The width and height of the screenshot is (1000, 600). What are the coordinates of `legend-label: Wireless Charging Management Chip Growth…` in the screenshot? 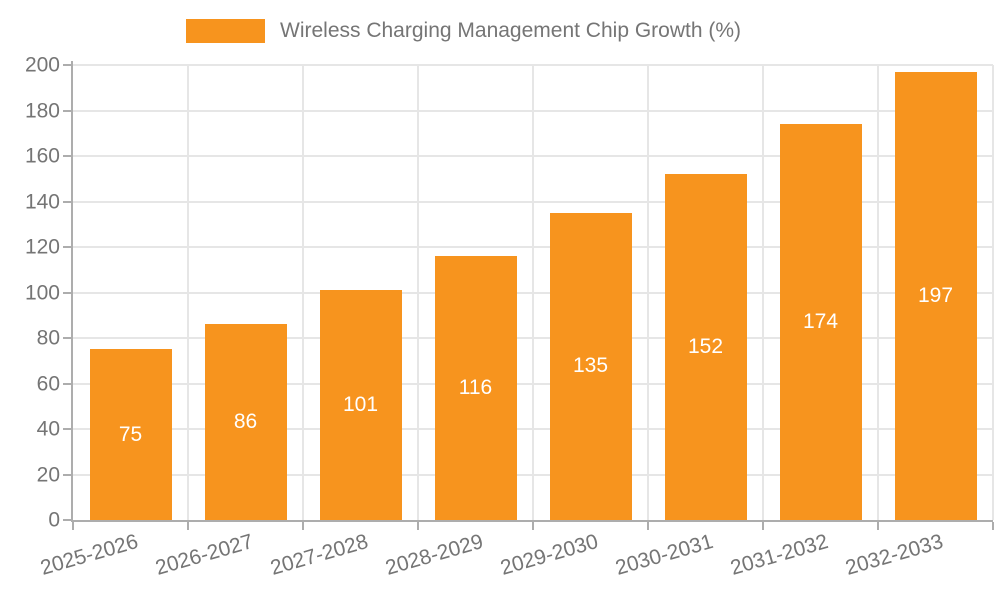 It's located at (511, 30).